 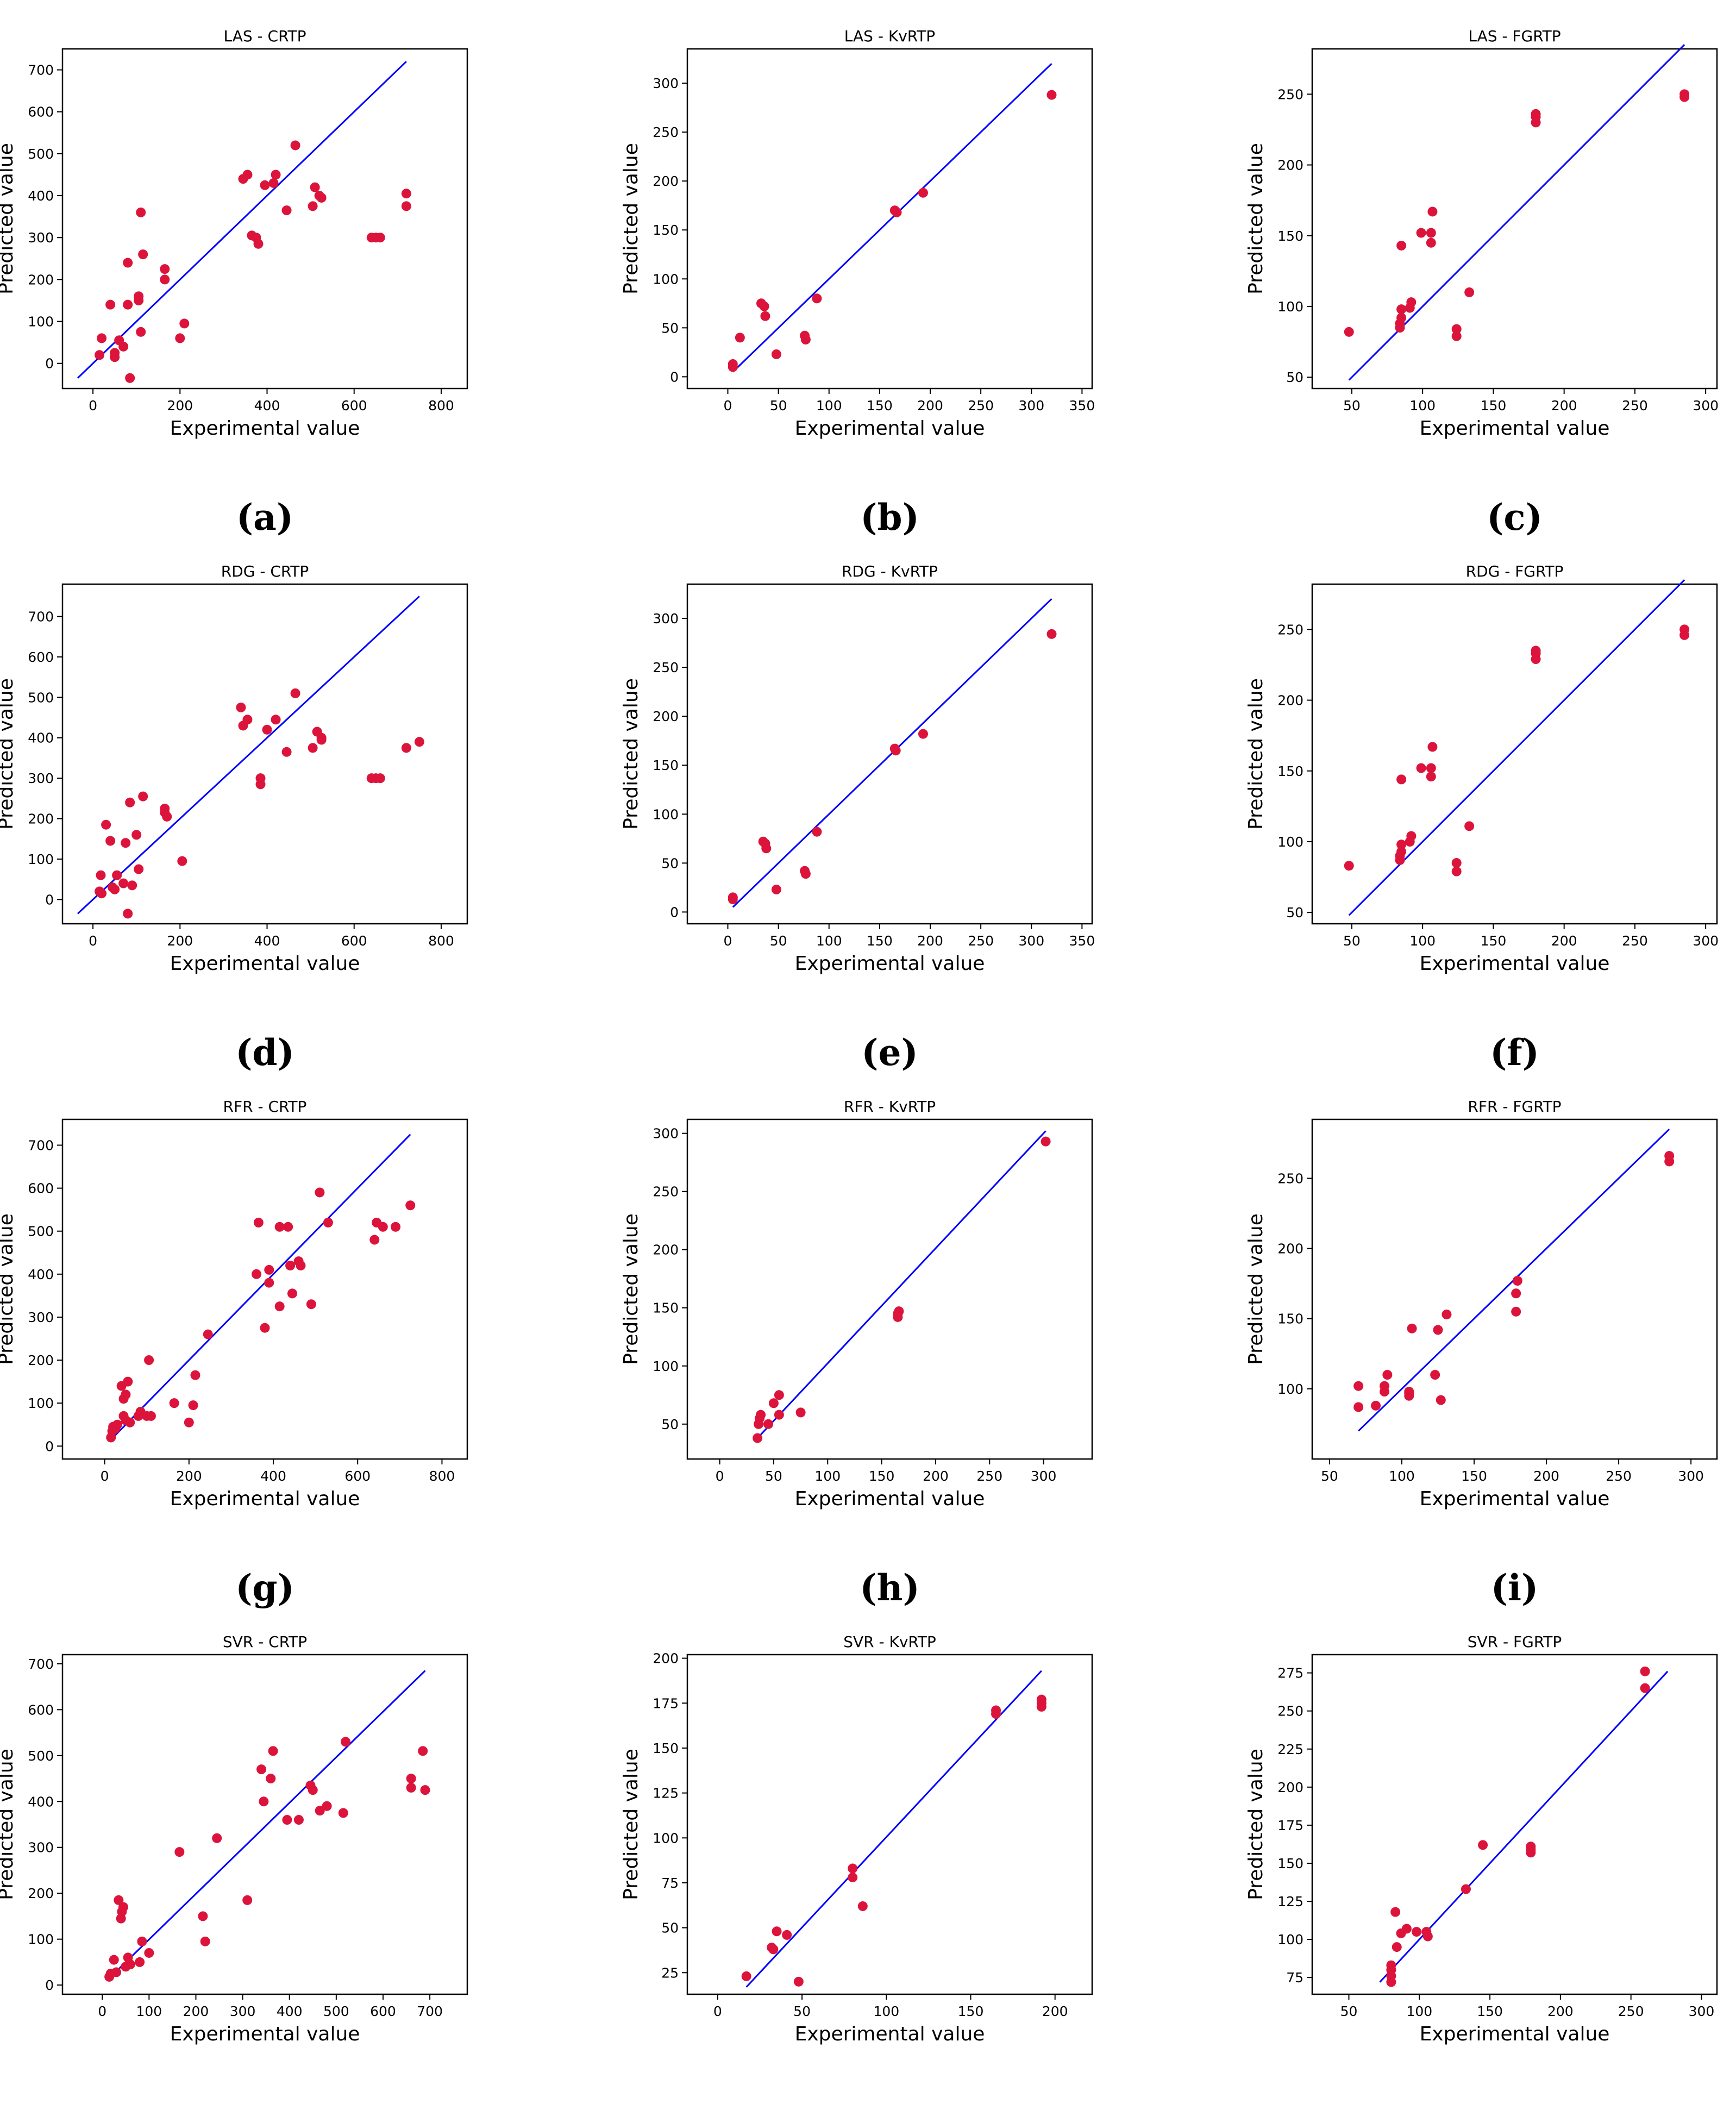 What do you see at coordinates (41, 738) in the screenshot?
I see `y-tick-label: 400` at bounding box center [41, 738].